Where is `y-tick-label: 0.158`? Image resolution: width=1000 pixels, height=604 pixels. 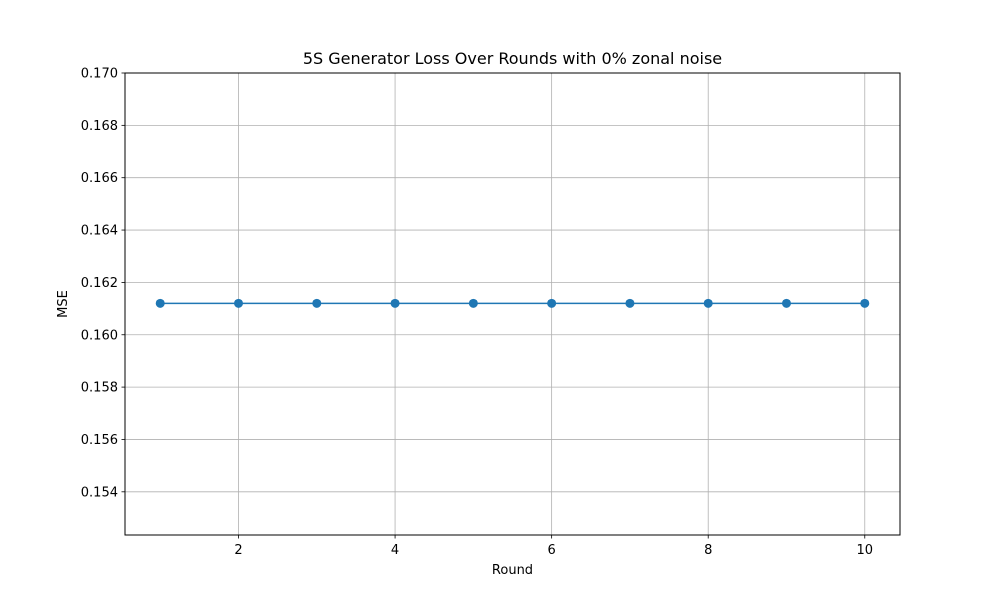 y-tick-label: 0.158 is located at coordinates (99, 388).